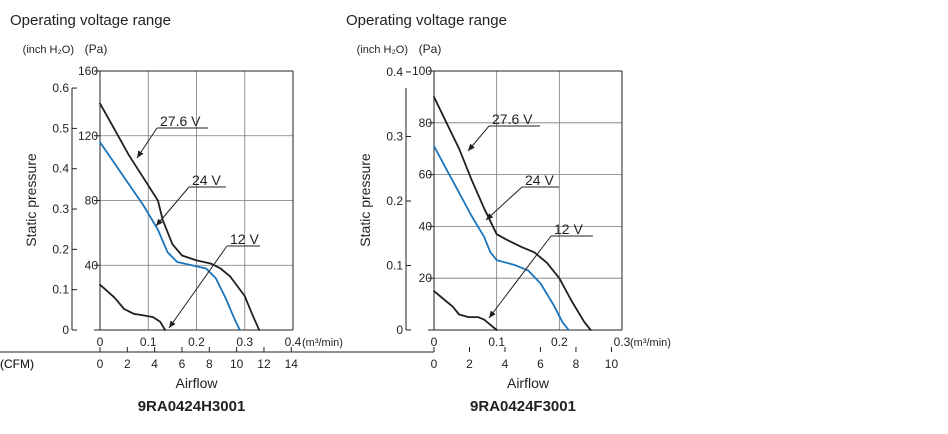 The height and width of the screenshot is (434, 948). Describe the element at coordinates (88, 71) in the screenshot. I see `y-tick-label-pa: 160` at that location.